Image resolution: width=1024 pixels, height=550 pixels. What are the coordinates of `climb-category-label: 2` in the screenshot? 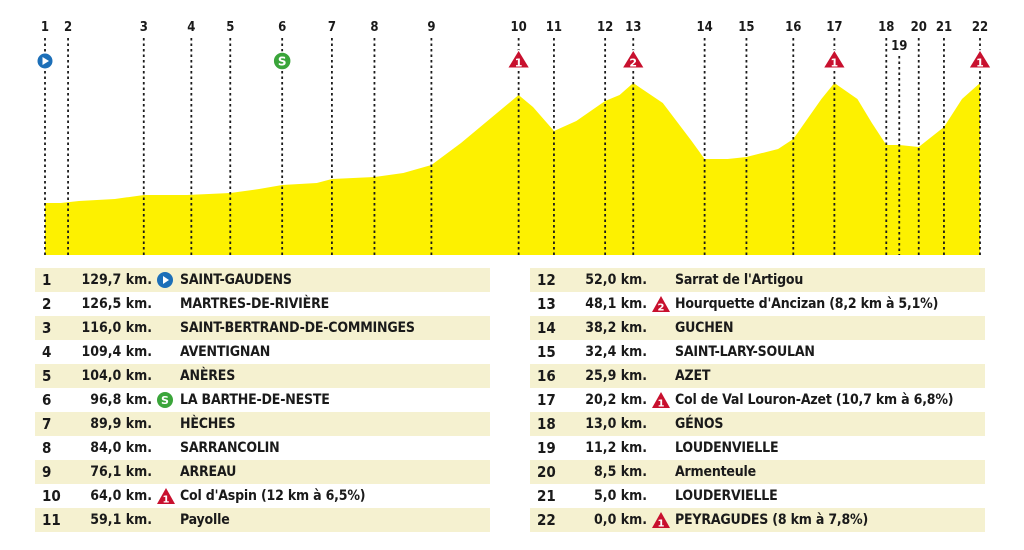 It's located at (633, 63).